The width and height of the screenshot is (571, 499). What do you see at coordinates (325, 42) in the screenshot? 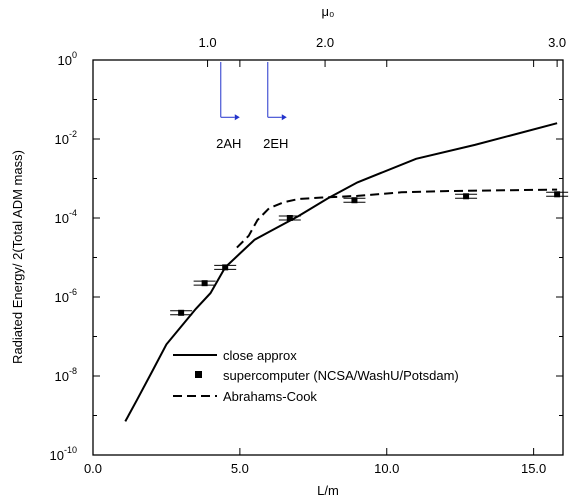
I see `top-tick-label: 2.0` at bounding box center [325, 42].